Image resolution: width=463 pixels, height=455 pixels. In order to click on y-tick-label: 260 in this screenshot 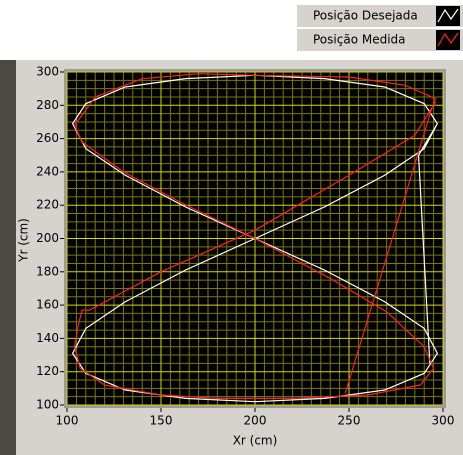, I will do `click(47, 138)`.